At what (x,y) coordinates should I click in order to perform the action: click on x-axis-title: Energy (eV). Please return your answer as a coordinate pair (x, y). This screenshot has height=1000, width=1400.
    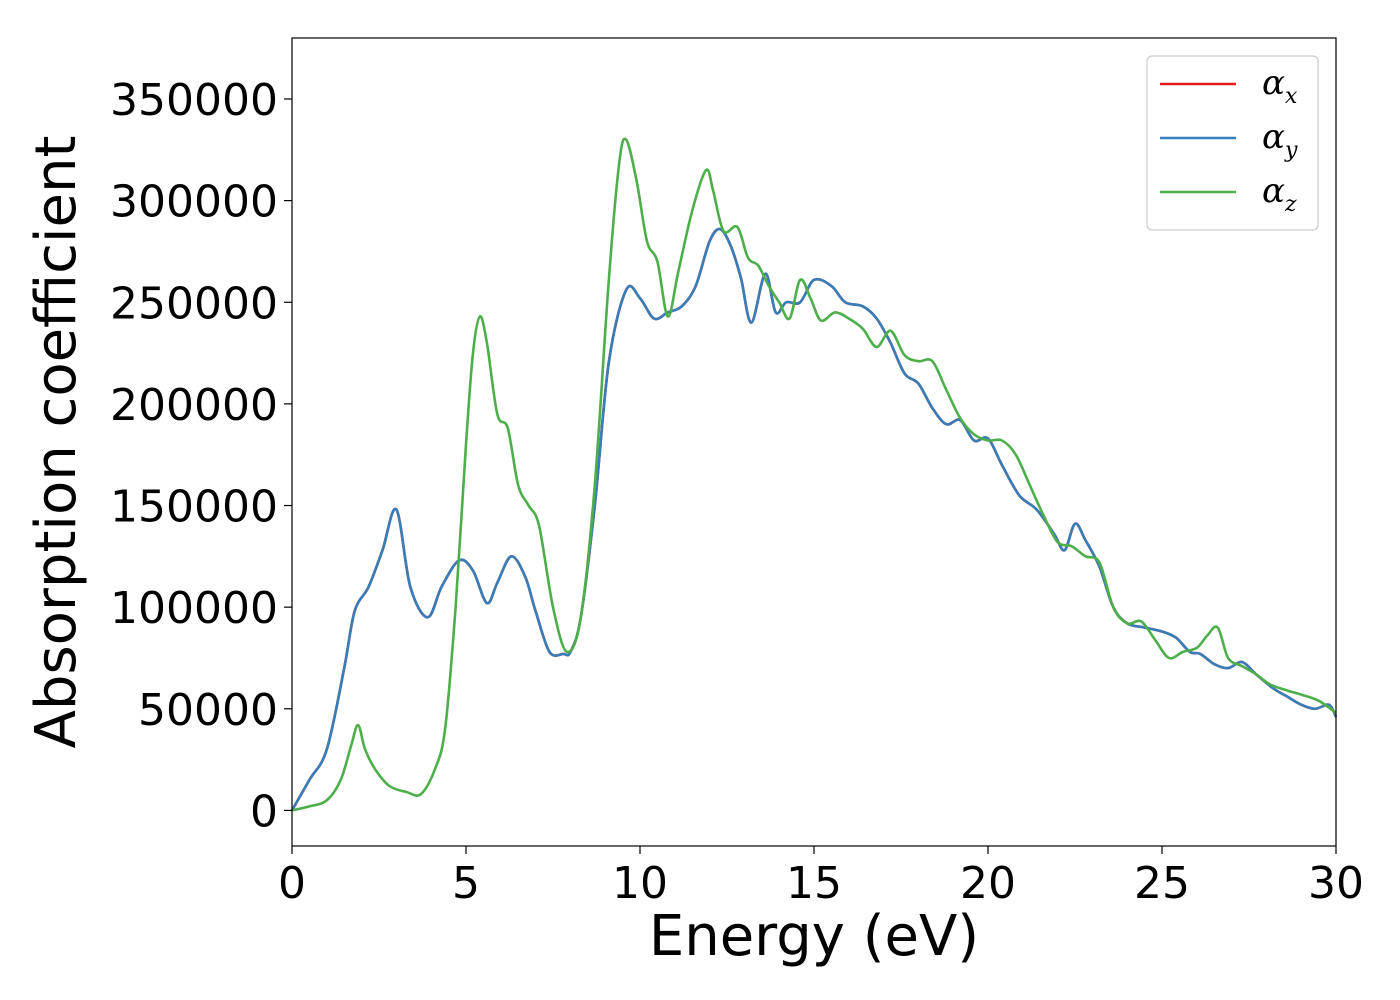
    Looking at the image, I should click on (814, 936).